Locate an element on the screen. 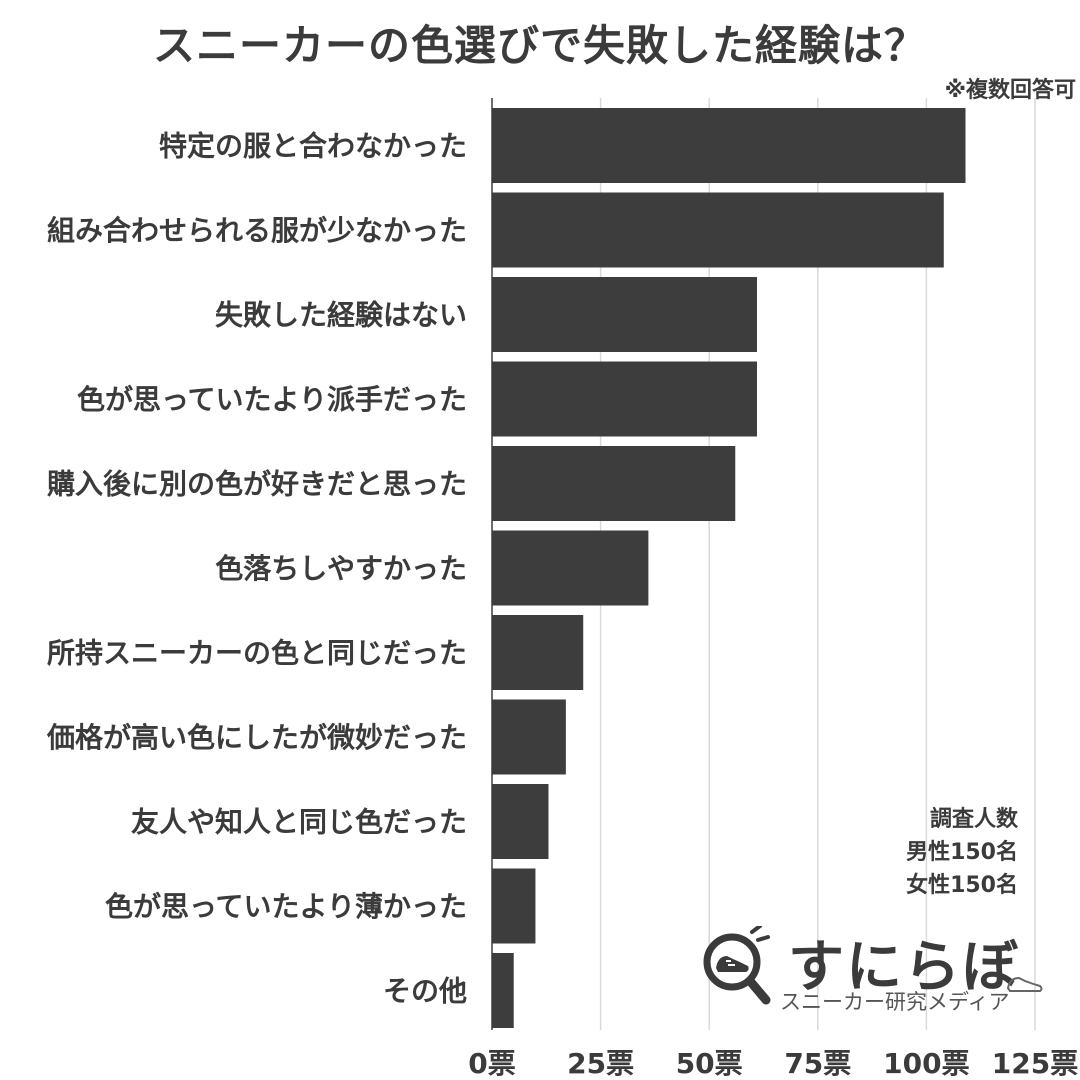 Image resolution: width=1080 pixels, height=1080 pixels. survey-heading: 調査人数 is located at coordinates (973, 819).